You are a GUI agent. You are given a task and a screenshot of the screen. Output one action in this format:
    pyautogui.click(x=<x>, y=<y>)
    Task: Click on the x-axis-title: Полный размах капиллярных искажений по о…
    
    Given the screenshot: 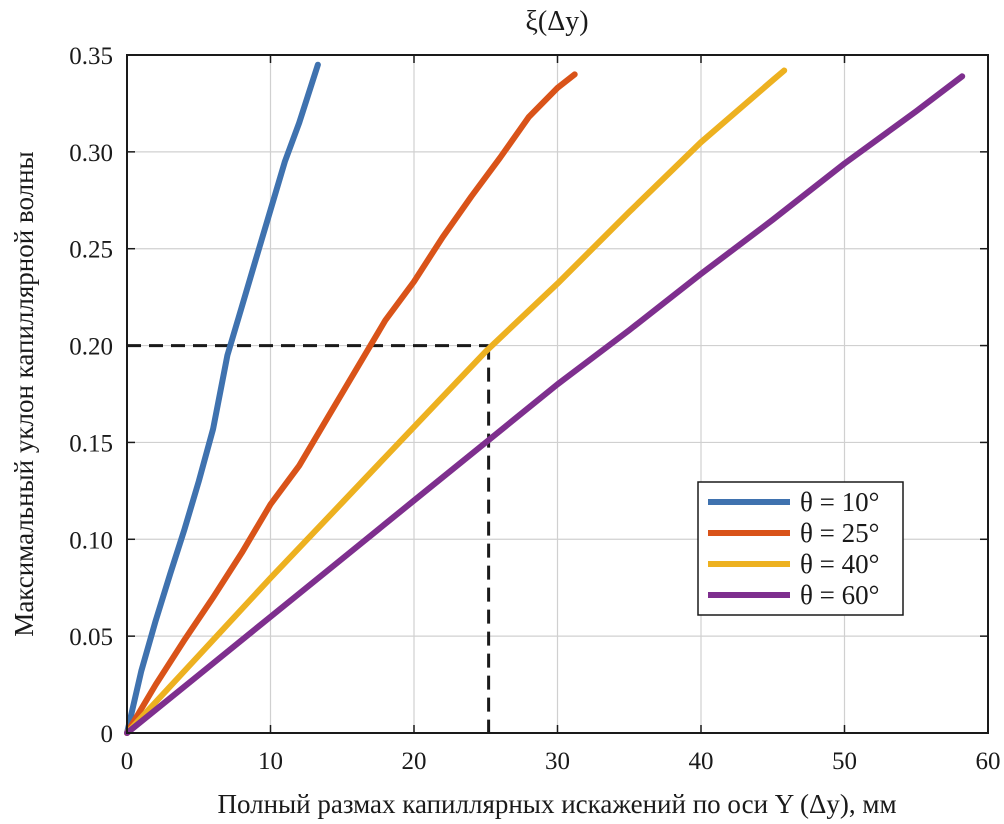 What is the action you would take?
    pyautogui.click(x=556, y=804)
    